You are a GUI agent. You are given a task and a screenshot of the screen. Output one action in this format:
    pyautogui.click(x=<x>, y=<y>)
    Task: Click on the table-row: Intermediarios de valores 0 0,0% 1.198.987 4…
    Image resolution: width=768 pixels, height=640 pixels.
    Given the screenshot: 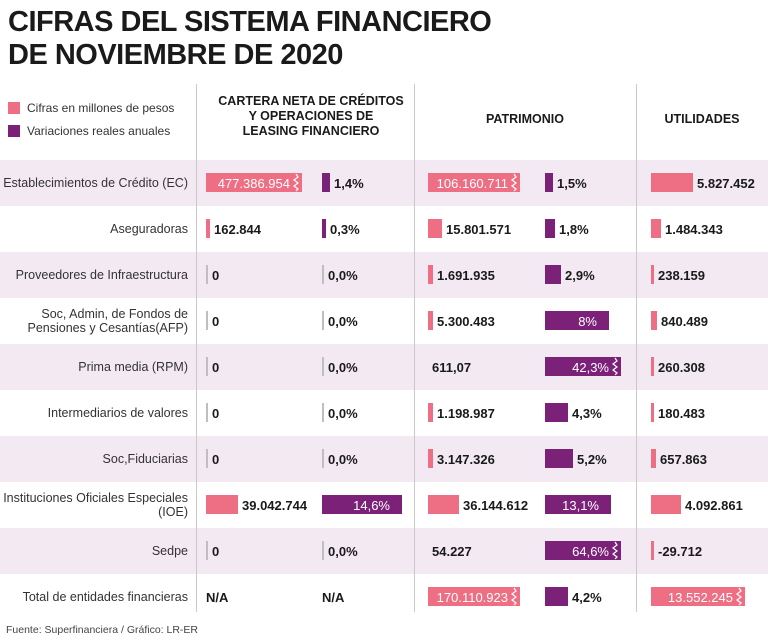 What is the action you would take?
    pyautogui.click(x=384, y=413)
    